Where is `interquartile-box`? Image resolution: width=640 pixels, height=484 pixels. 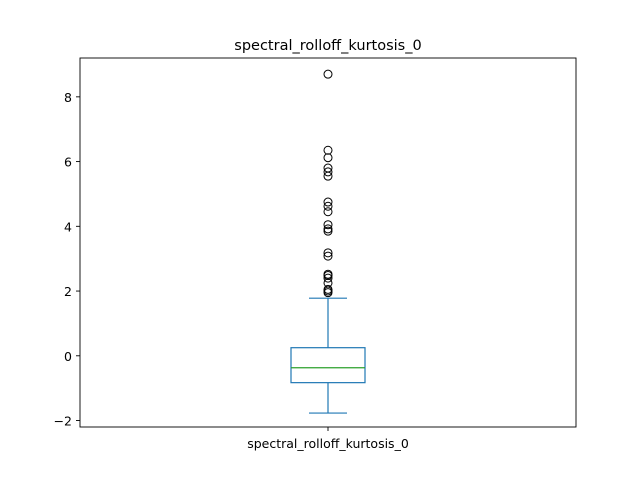 interquartile-box is located at coordinates (328, 365).